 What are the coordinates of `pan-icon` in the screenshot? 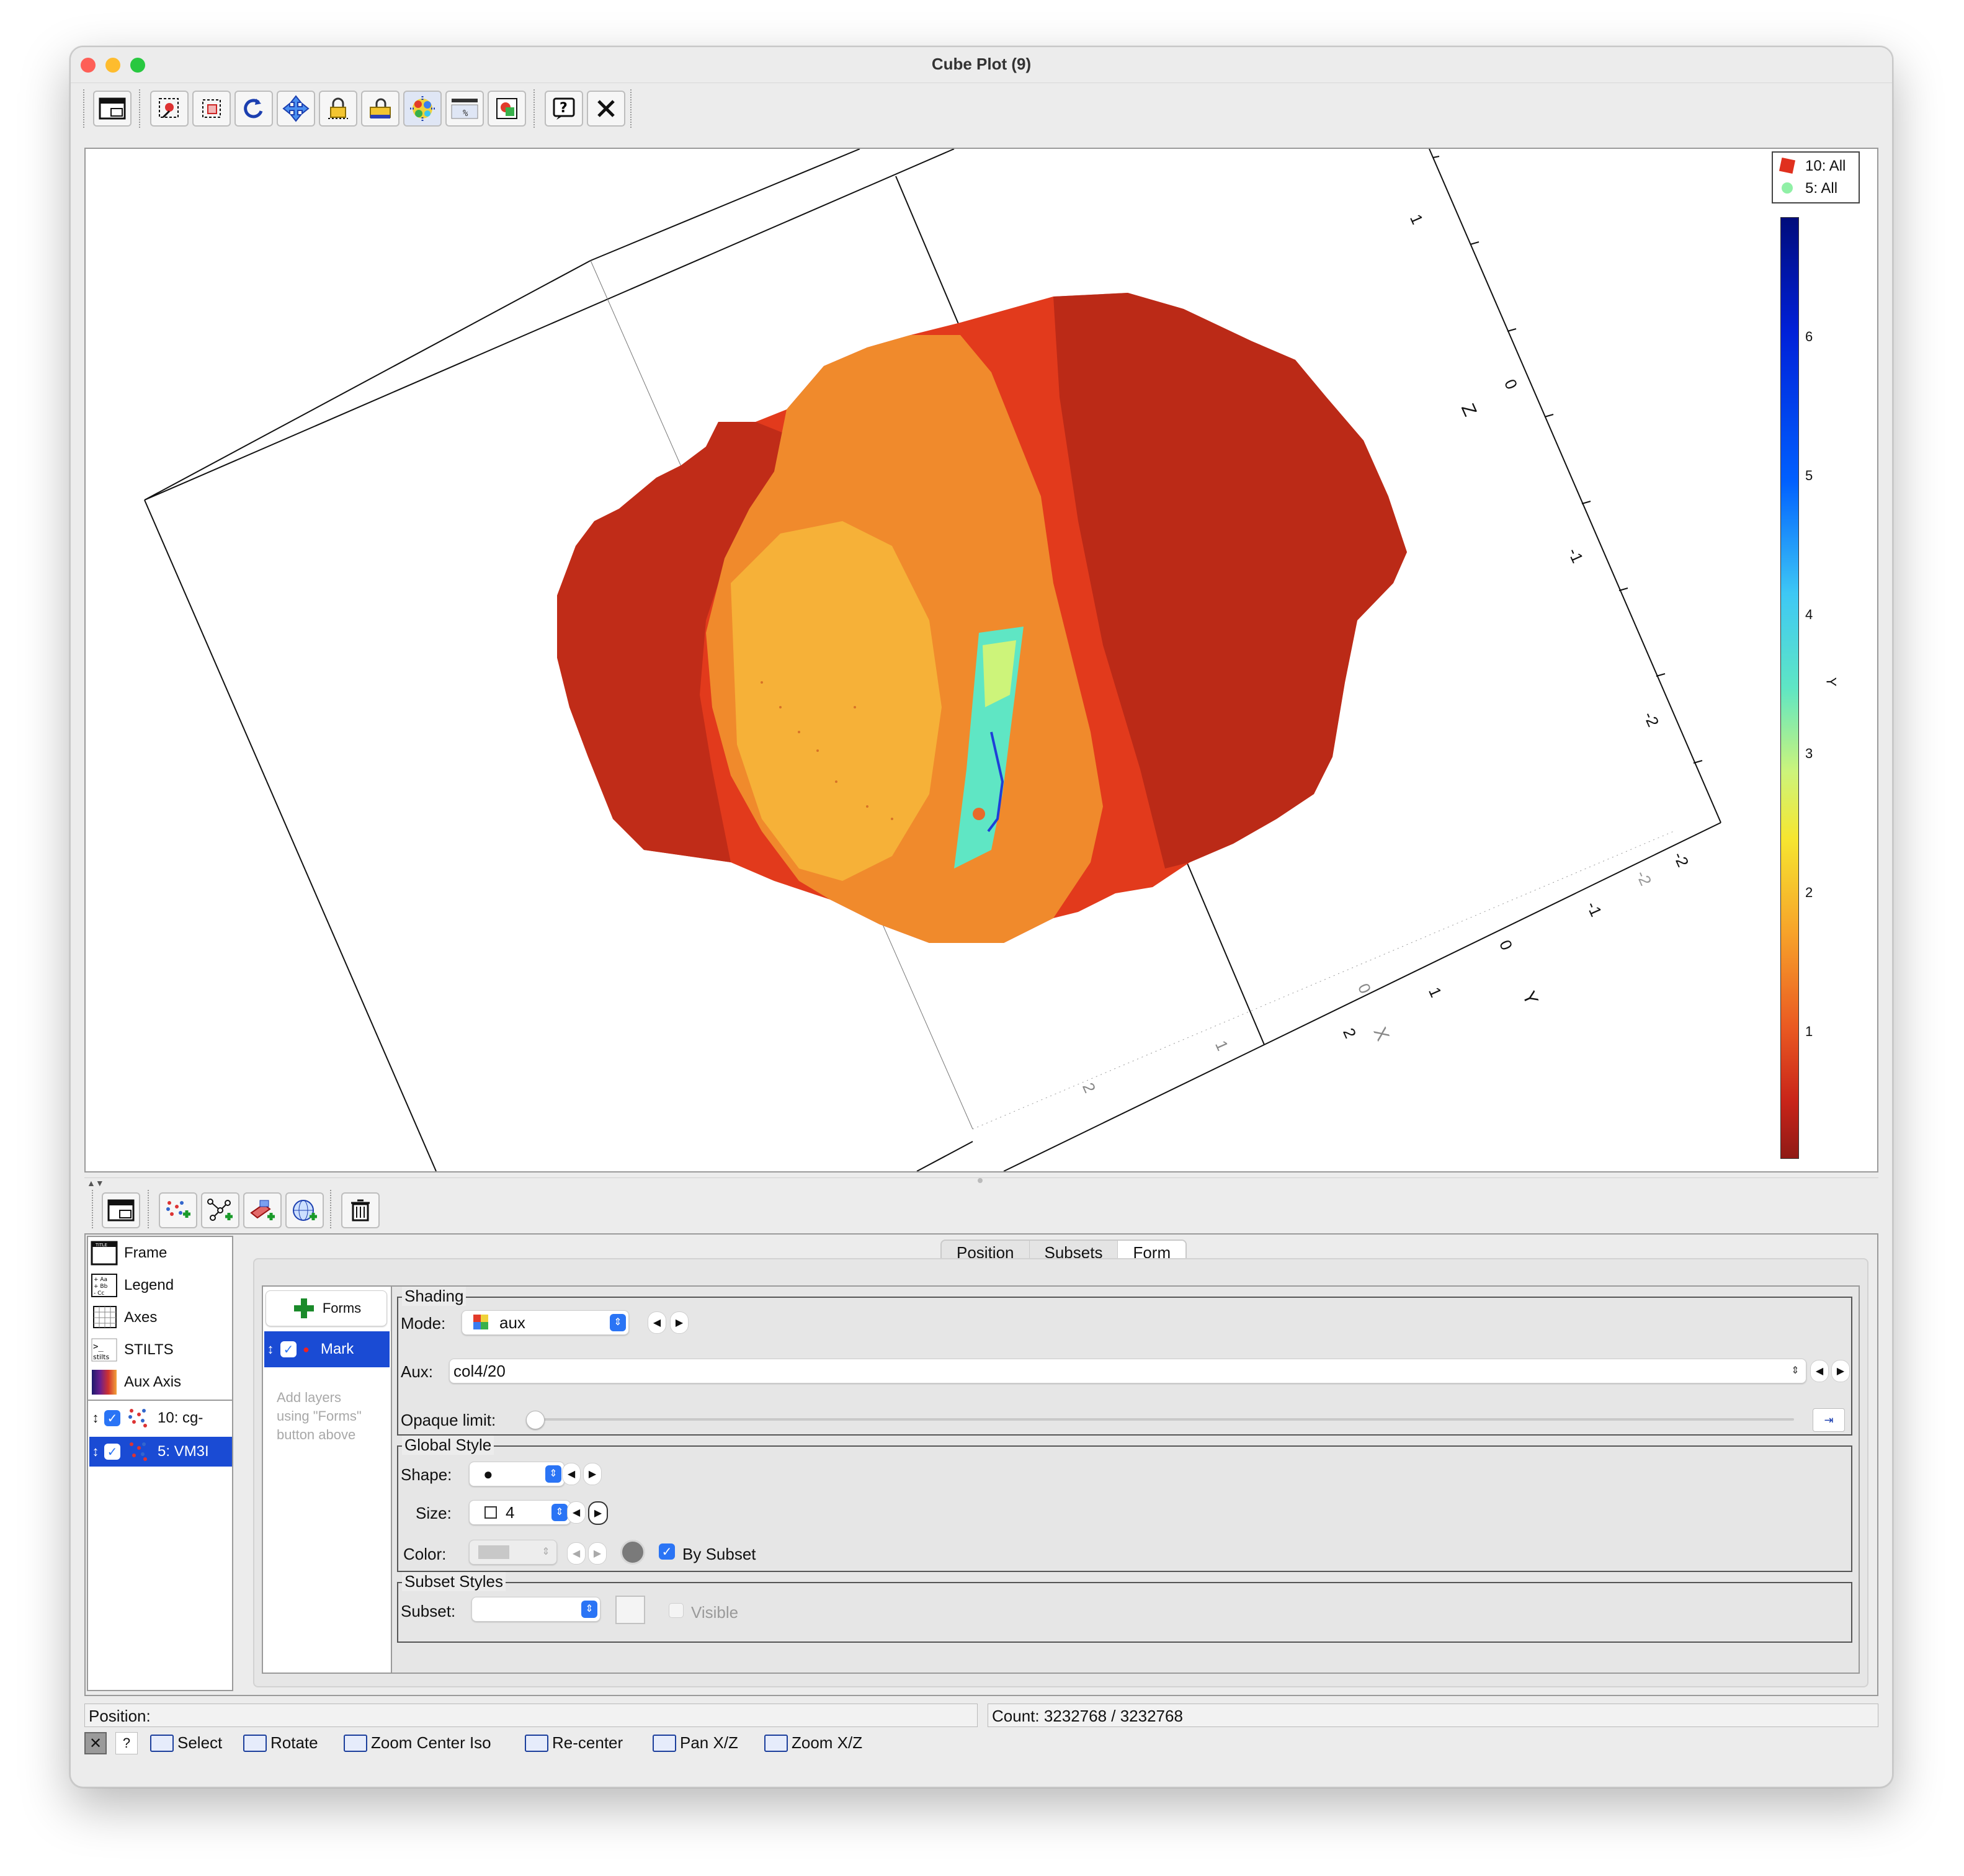 It's located at (296, 109).